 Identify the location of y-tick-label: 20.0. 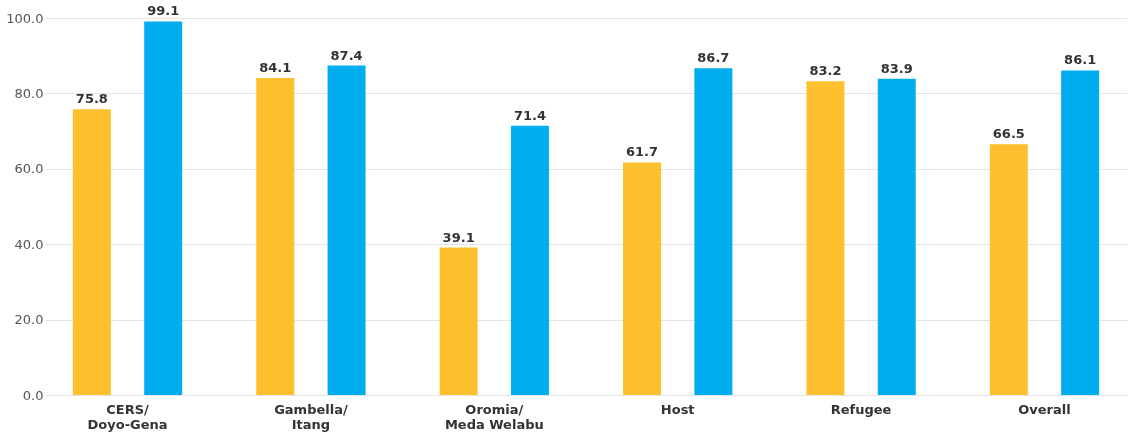
(29, 320).